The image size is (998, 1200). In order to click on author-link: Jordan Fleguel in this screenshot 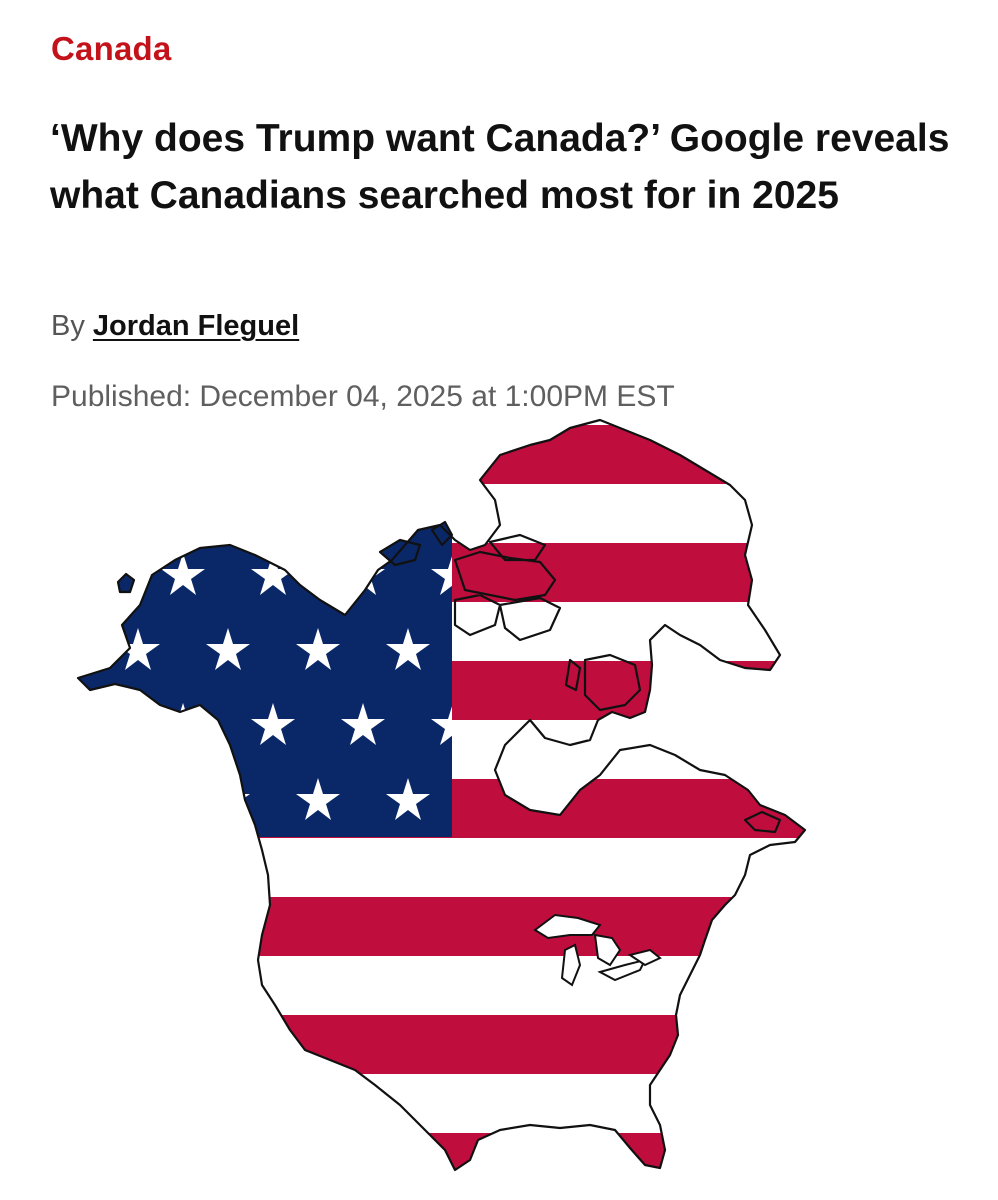, I will do `click(196, 326)`.